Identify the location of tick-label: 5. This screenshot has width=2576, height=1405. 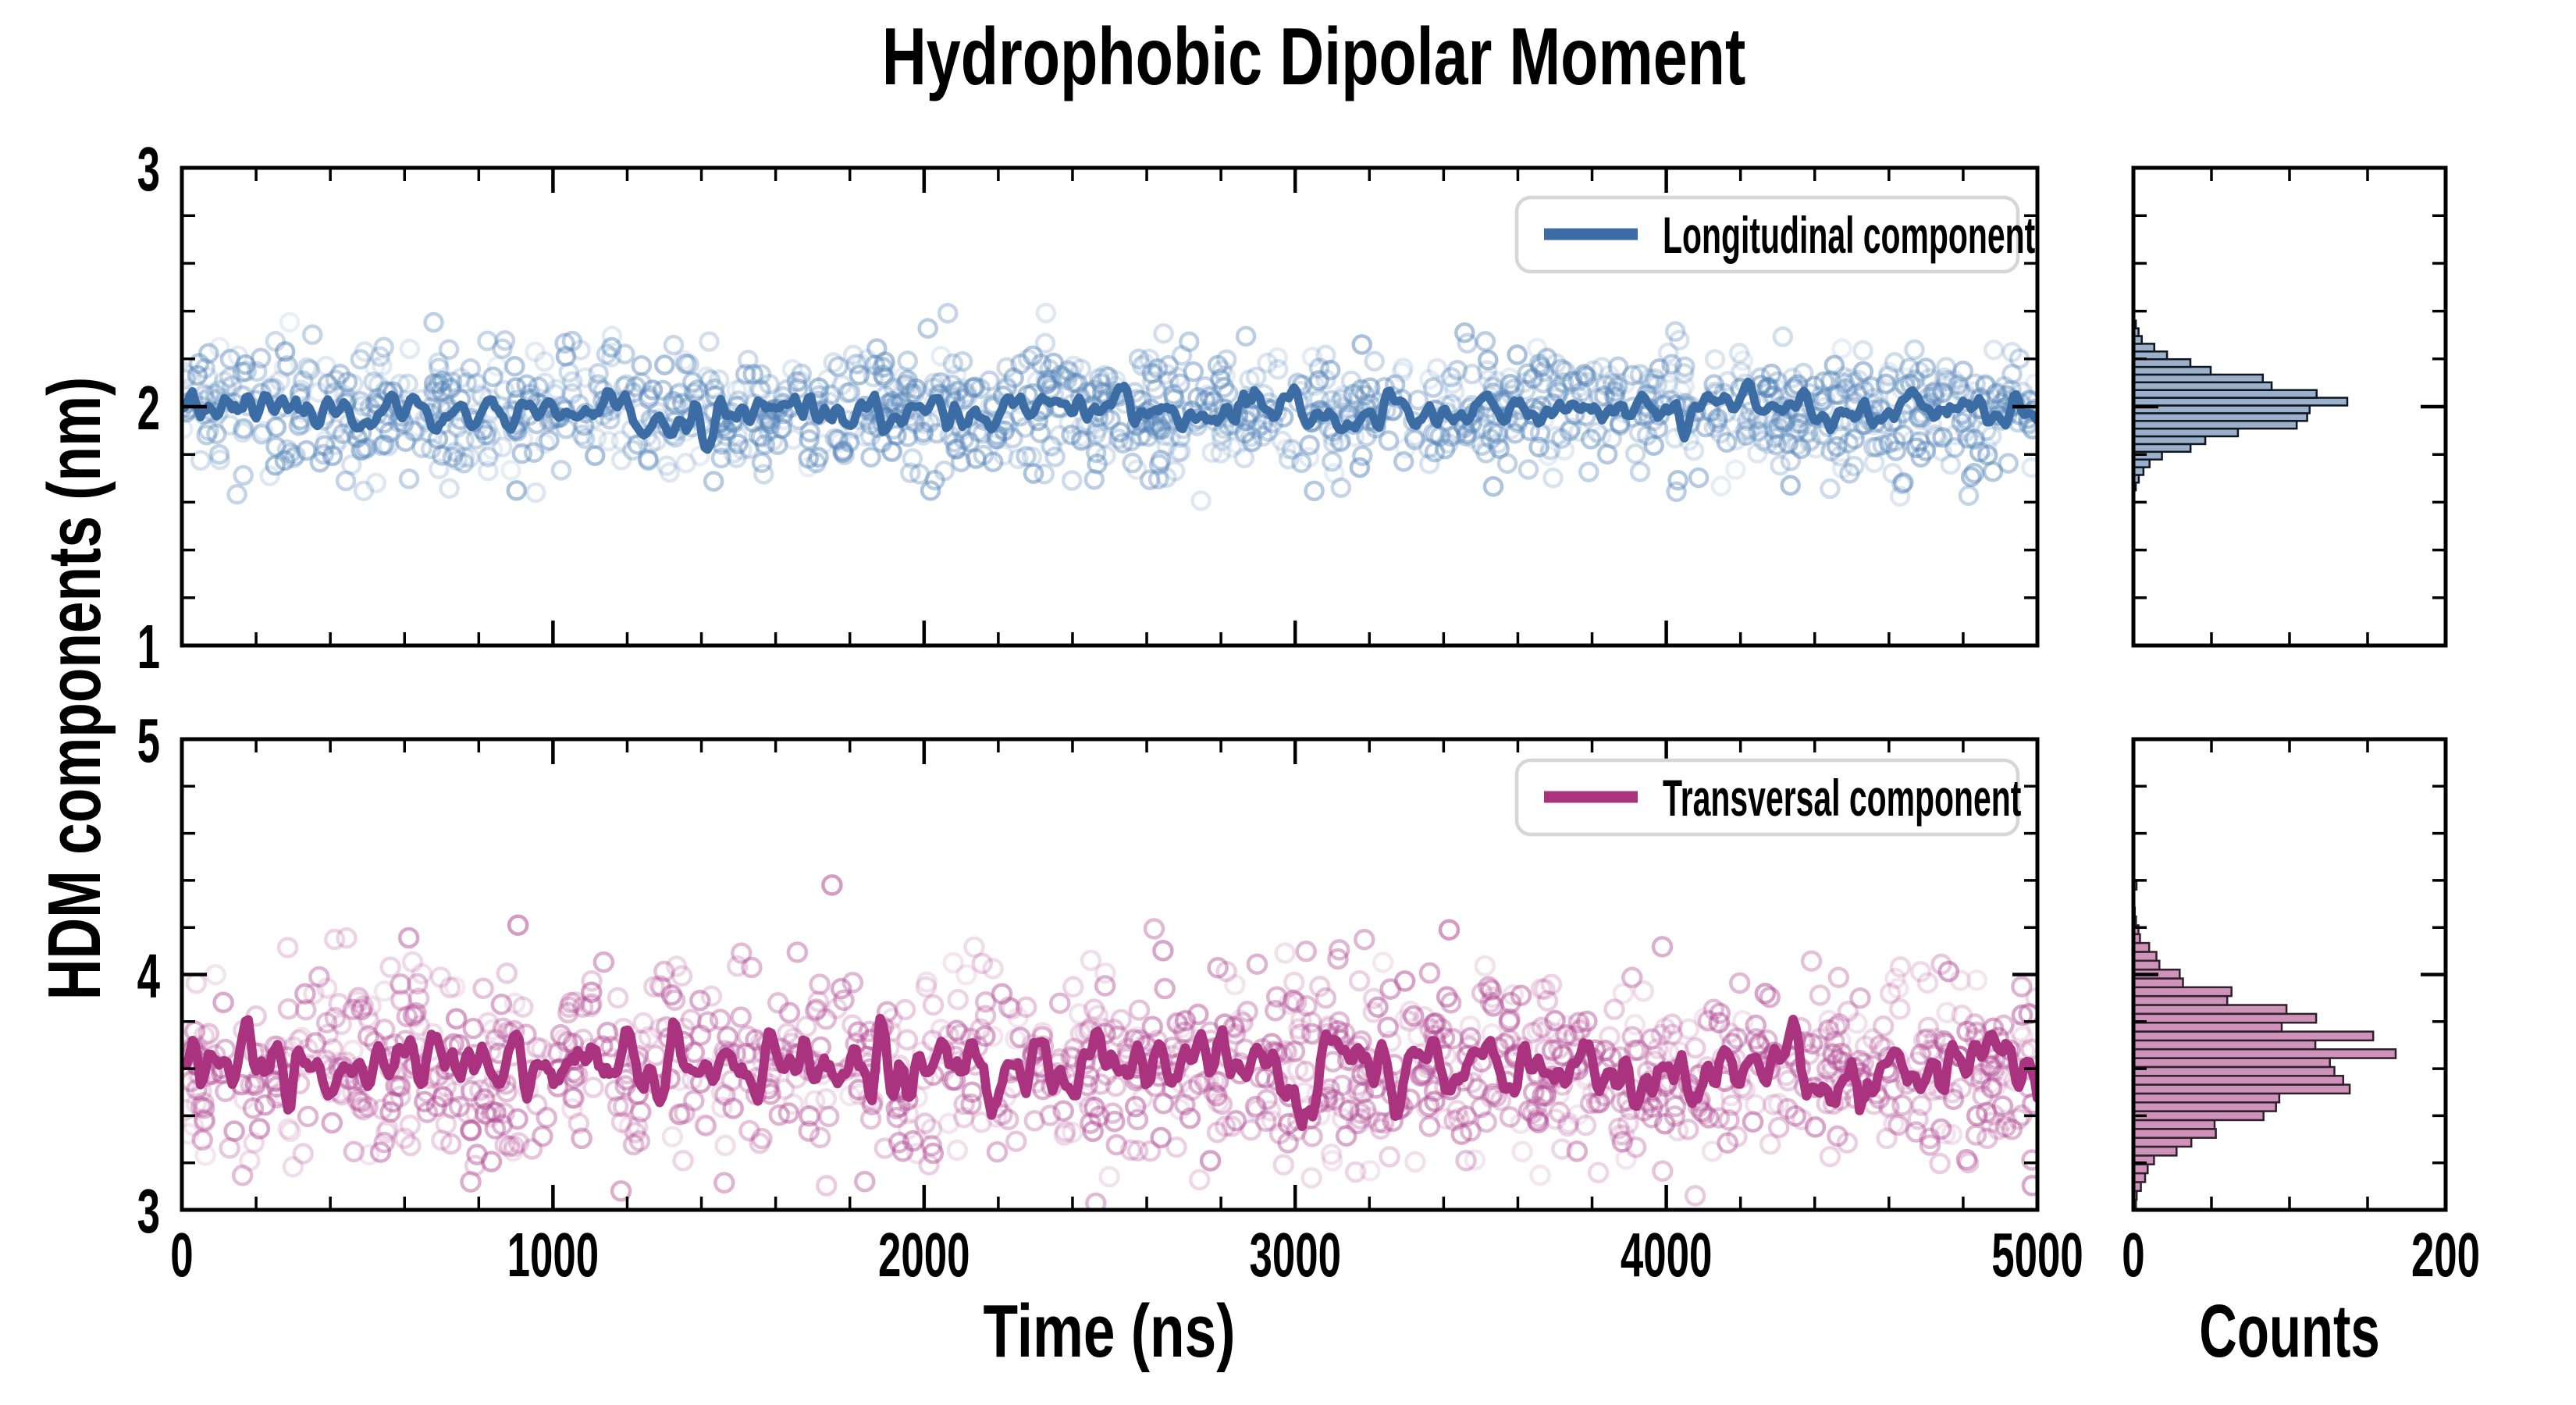
(148, 741).